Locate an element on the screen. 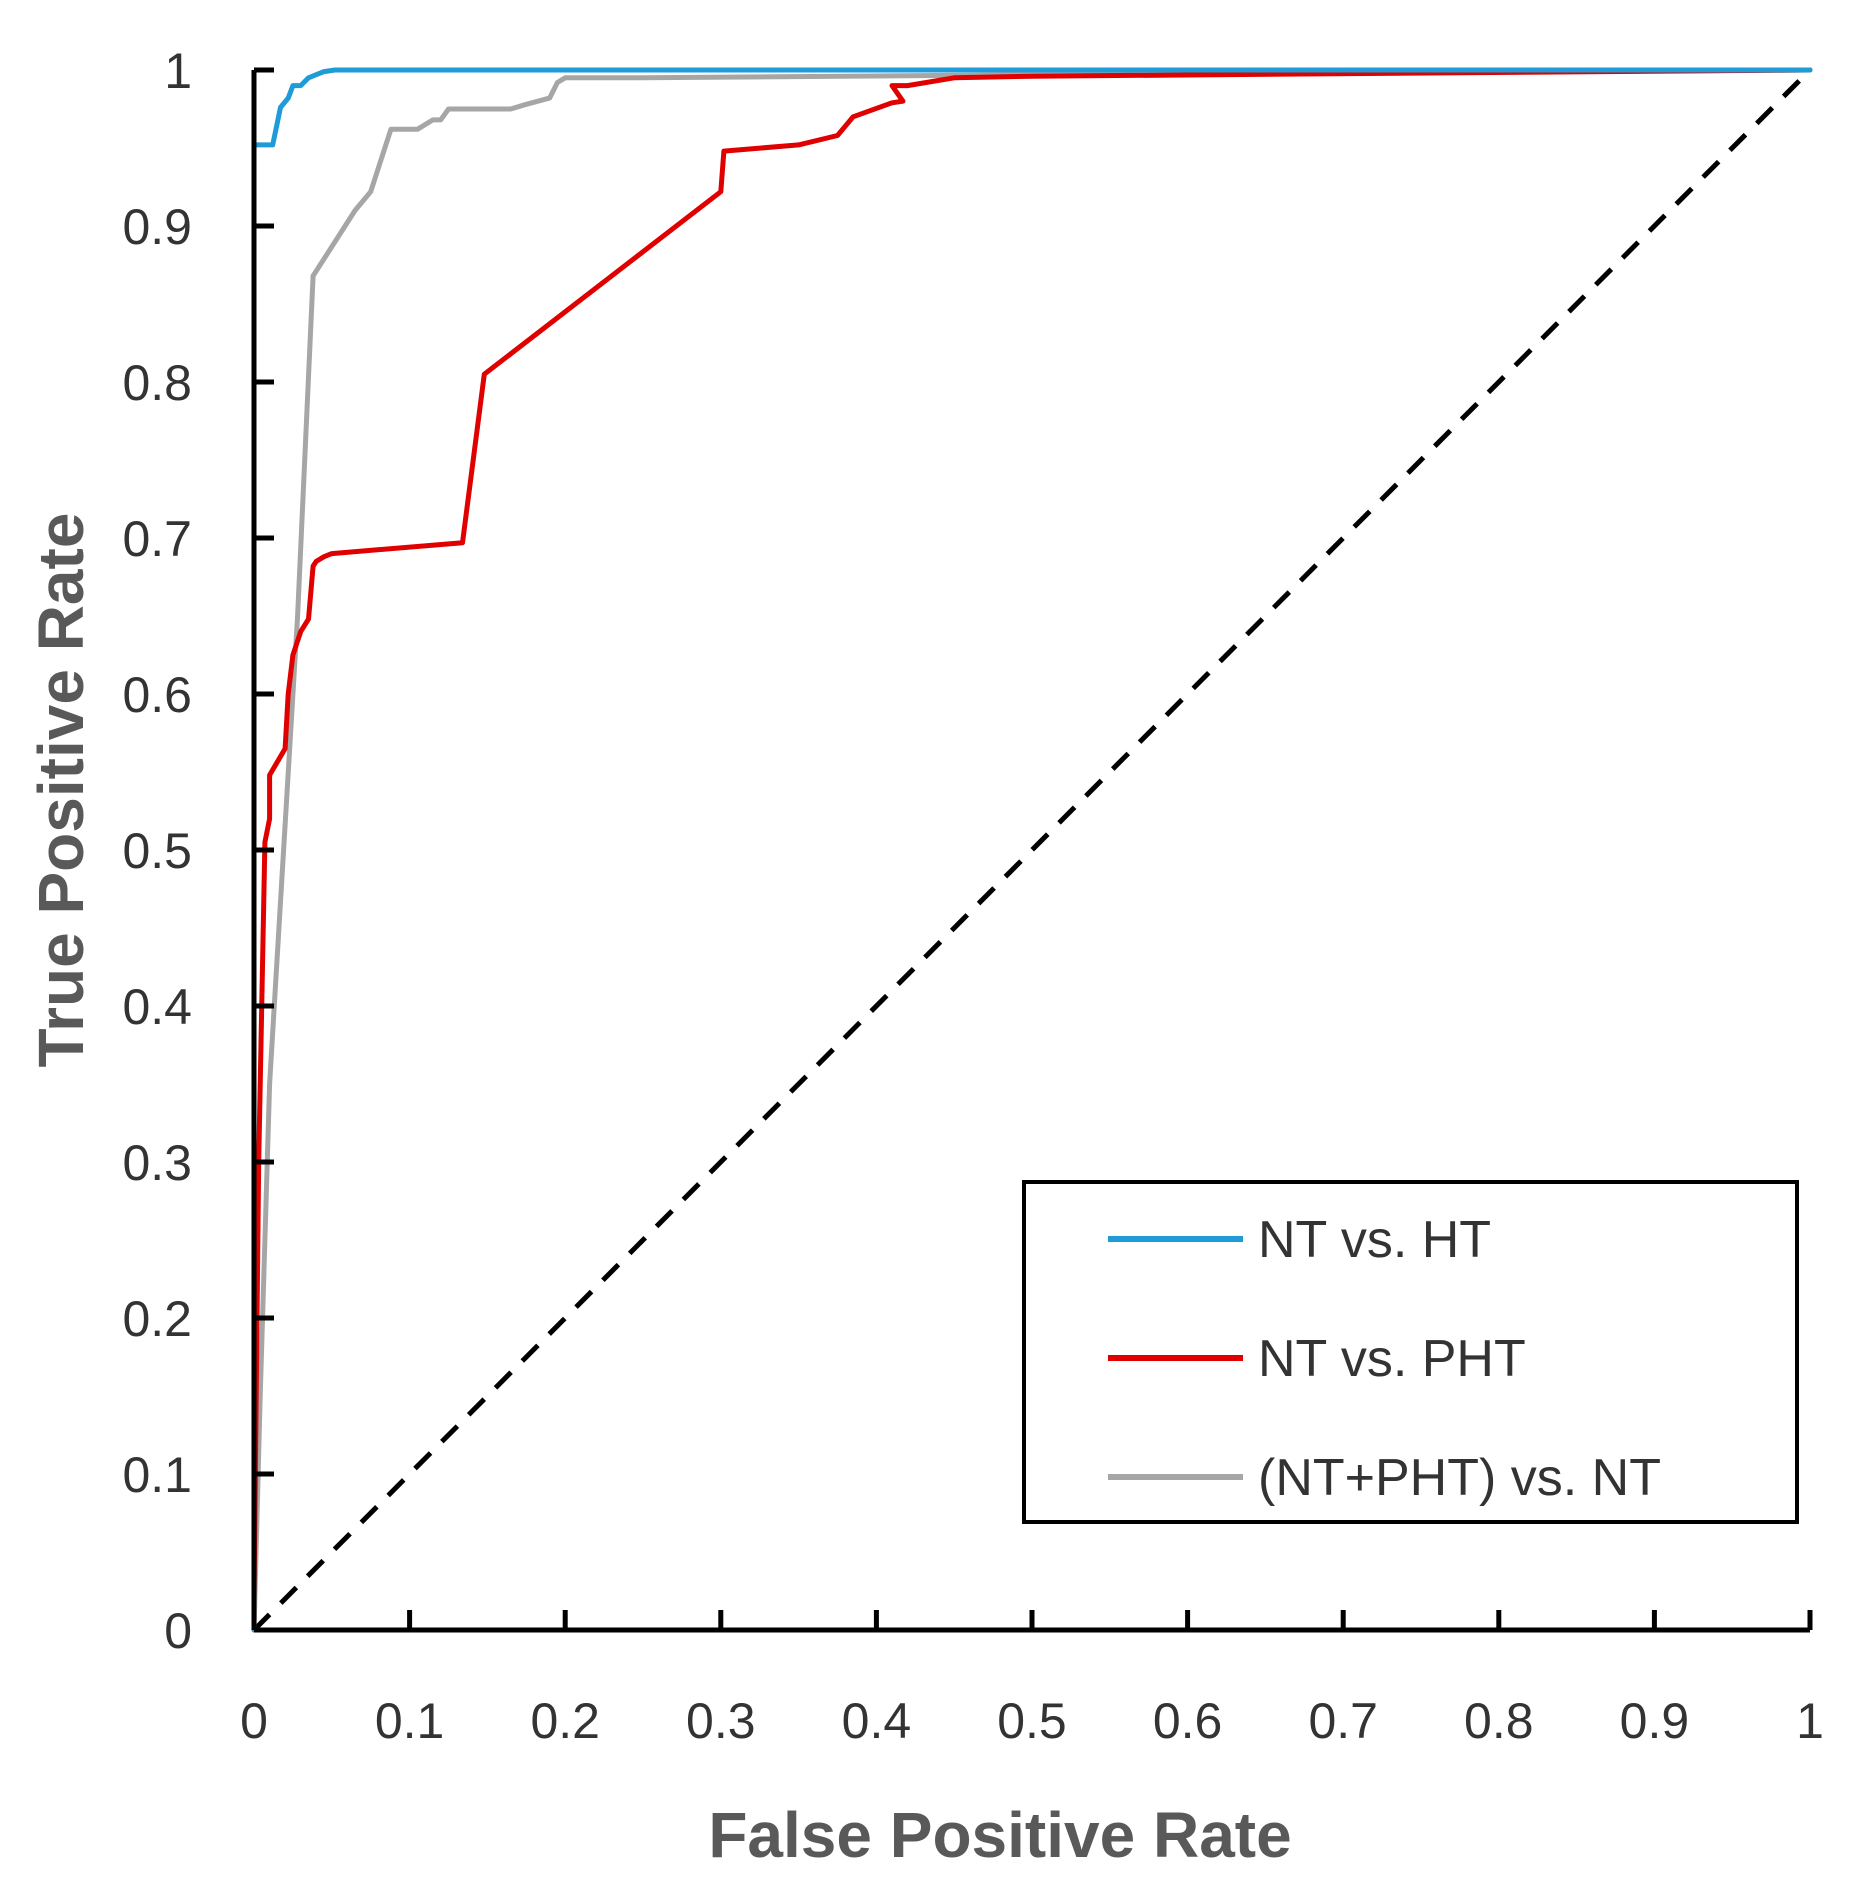 The height and width of the screenshot is (1890, 1870). x-tick-label: 0.9 is located at coordinates (1655, 1721).